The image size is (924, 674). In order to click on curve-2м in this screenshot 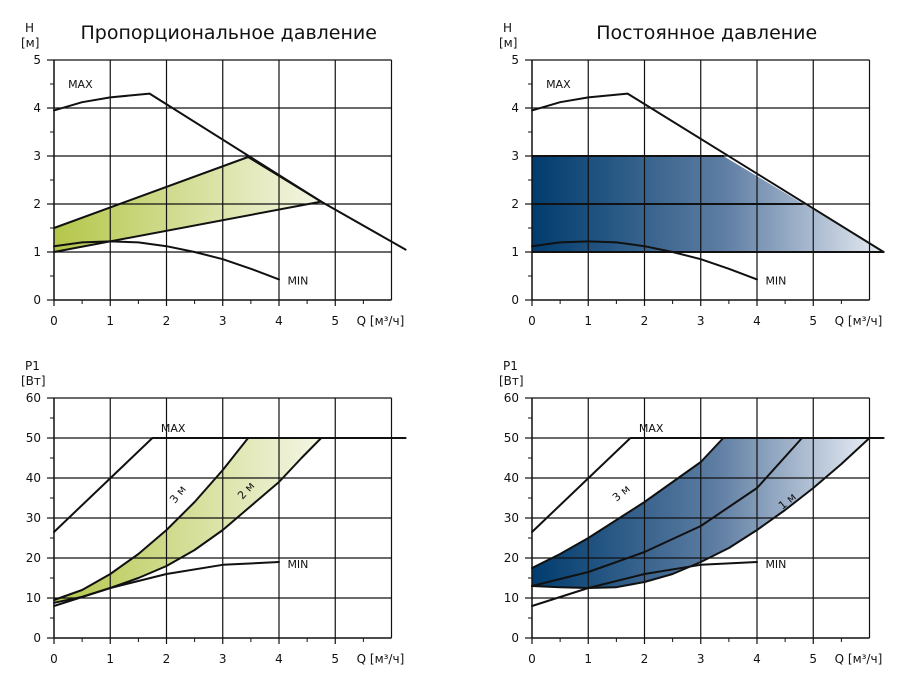, I will do `click(188, 520)`.